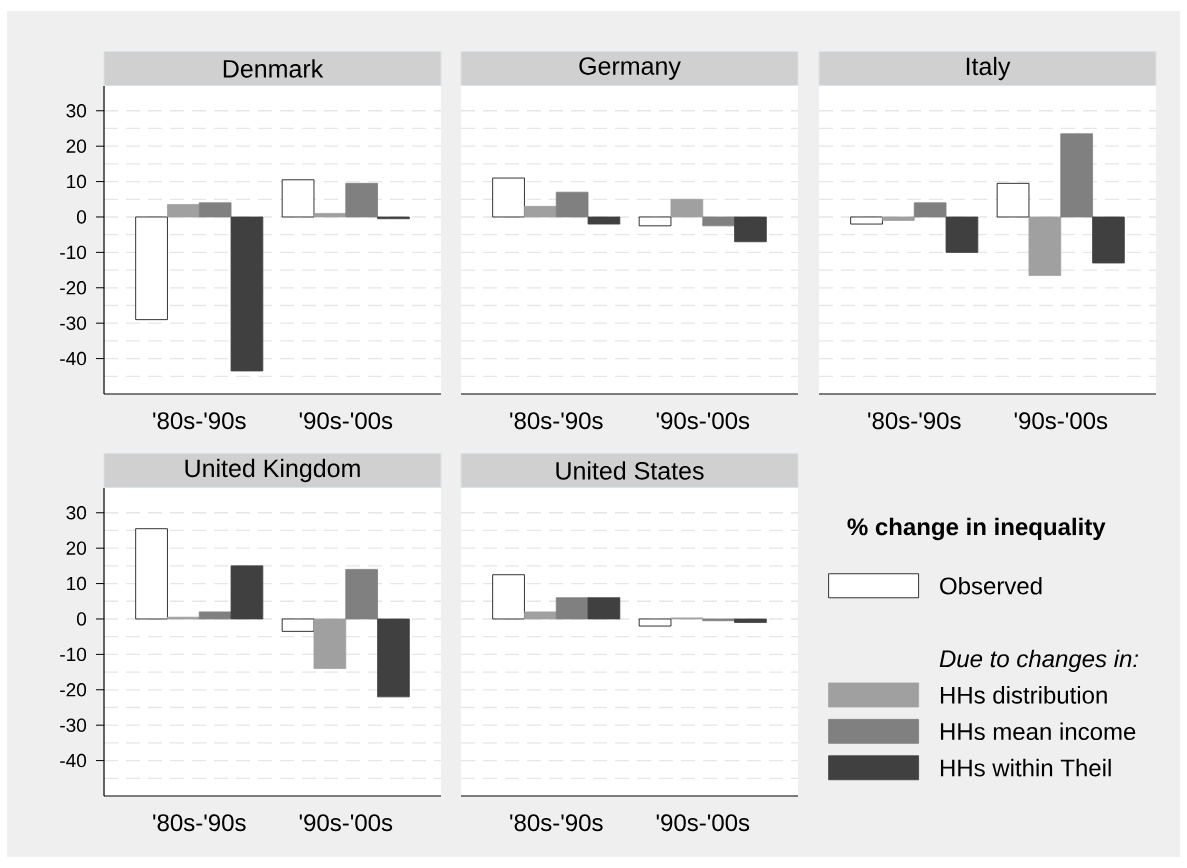  What do you see at coordinates (273, 68) in the screenshot?
I see `chart-title: Denmark` at bounding box center [273, 68].